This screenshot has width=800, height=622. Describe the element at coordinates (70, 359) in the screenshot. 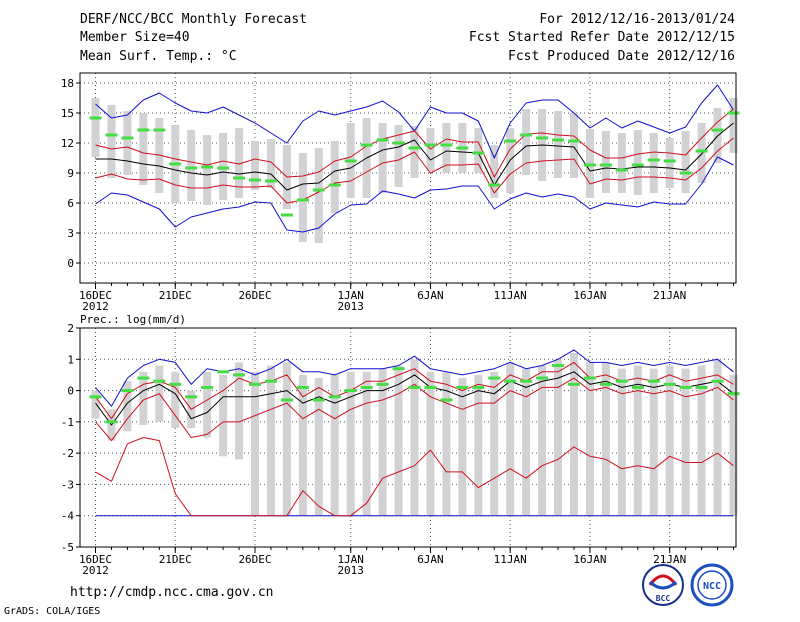

I see `precip-ytick-label: 1` at that location.